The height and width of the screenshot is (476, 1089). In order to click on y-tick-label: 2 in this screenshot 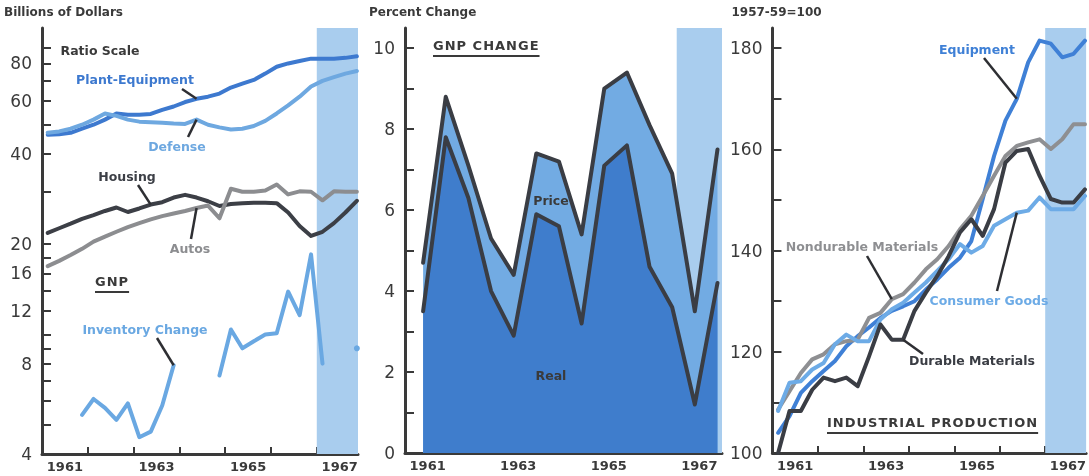, I will do `click(389, 372)`.